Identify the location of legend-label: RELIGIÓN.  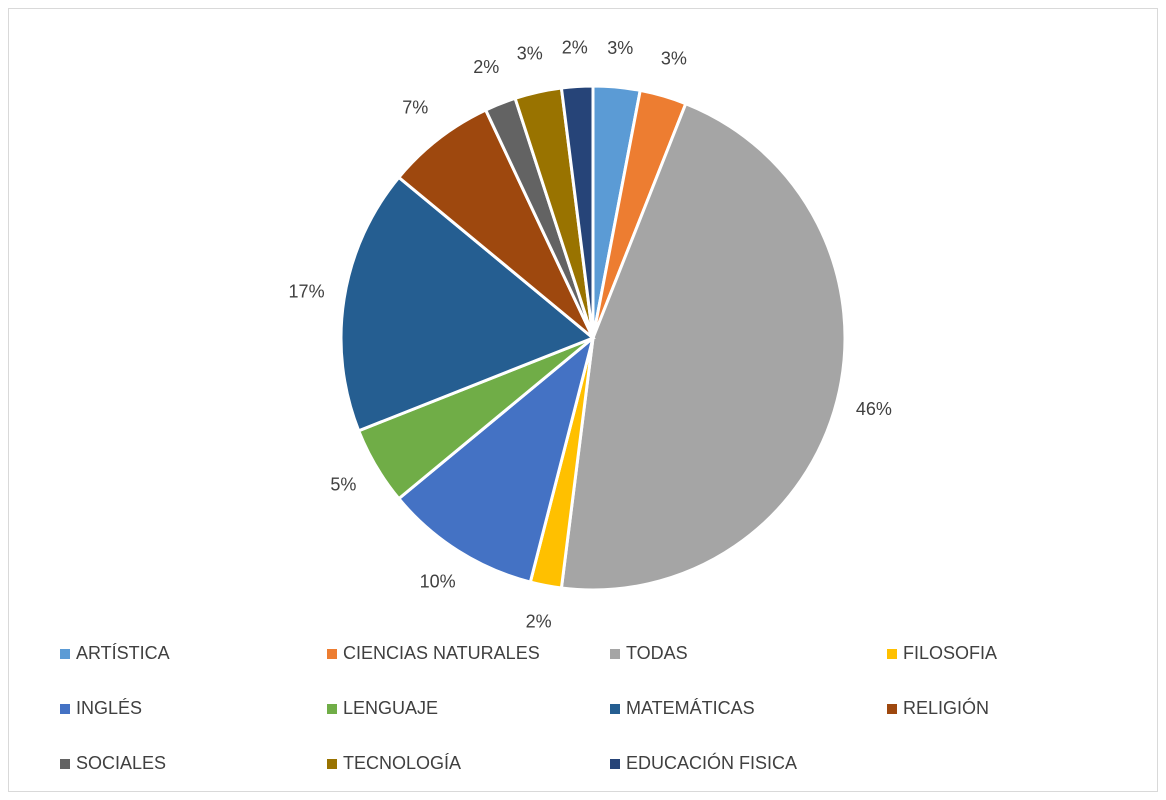
(946, 707).